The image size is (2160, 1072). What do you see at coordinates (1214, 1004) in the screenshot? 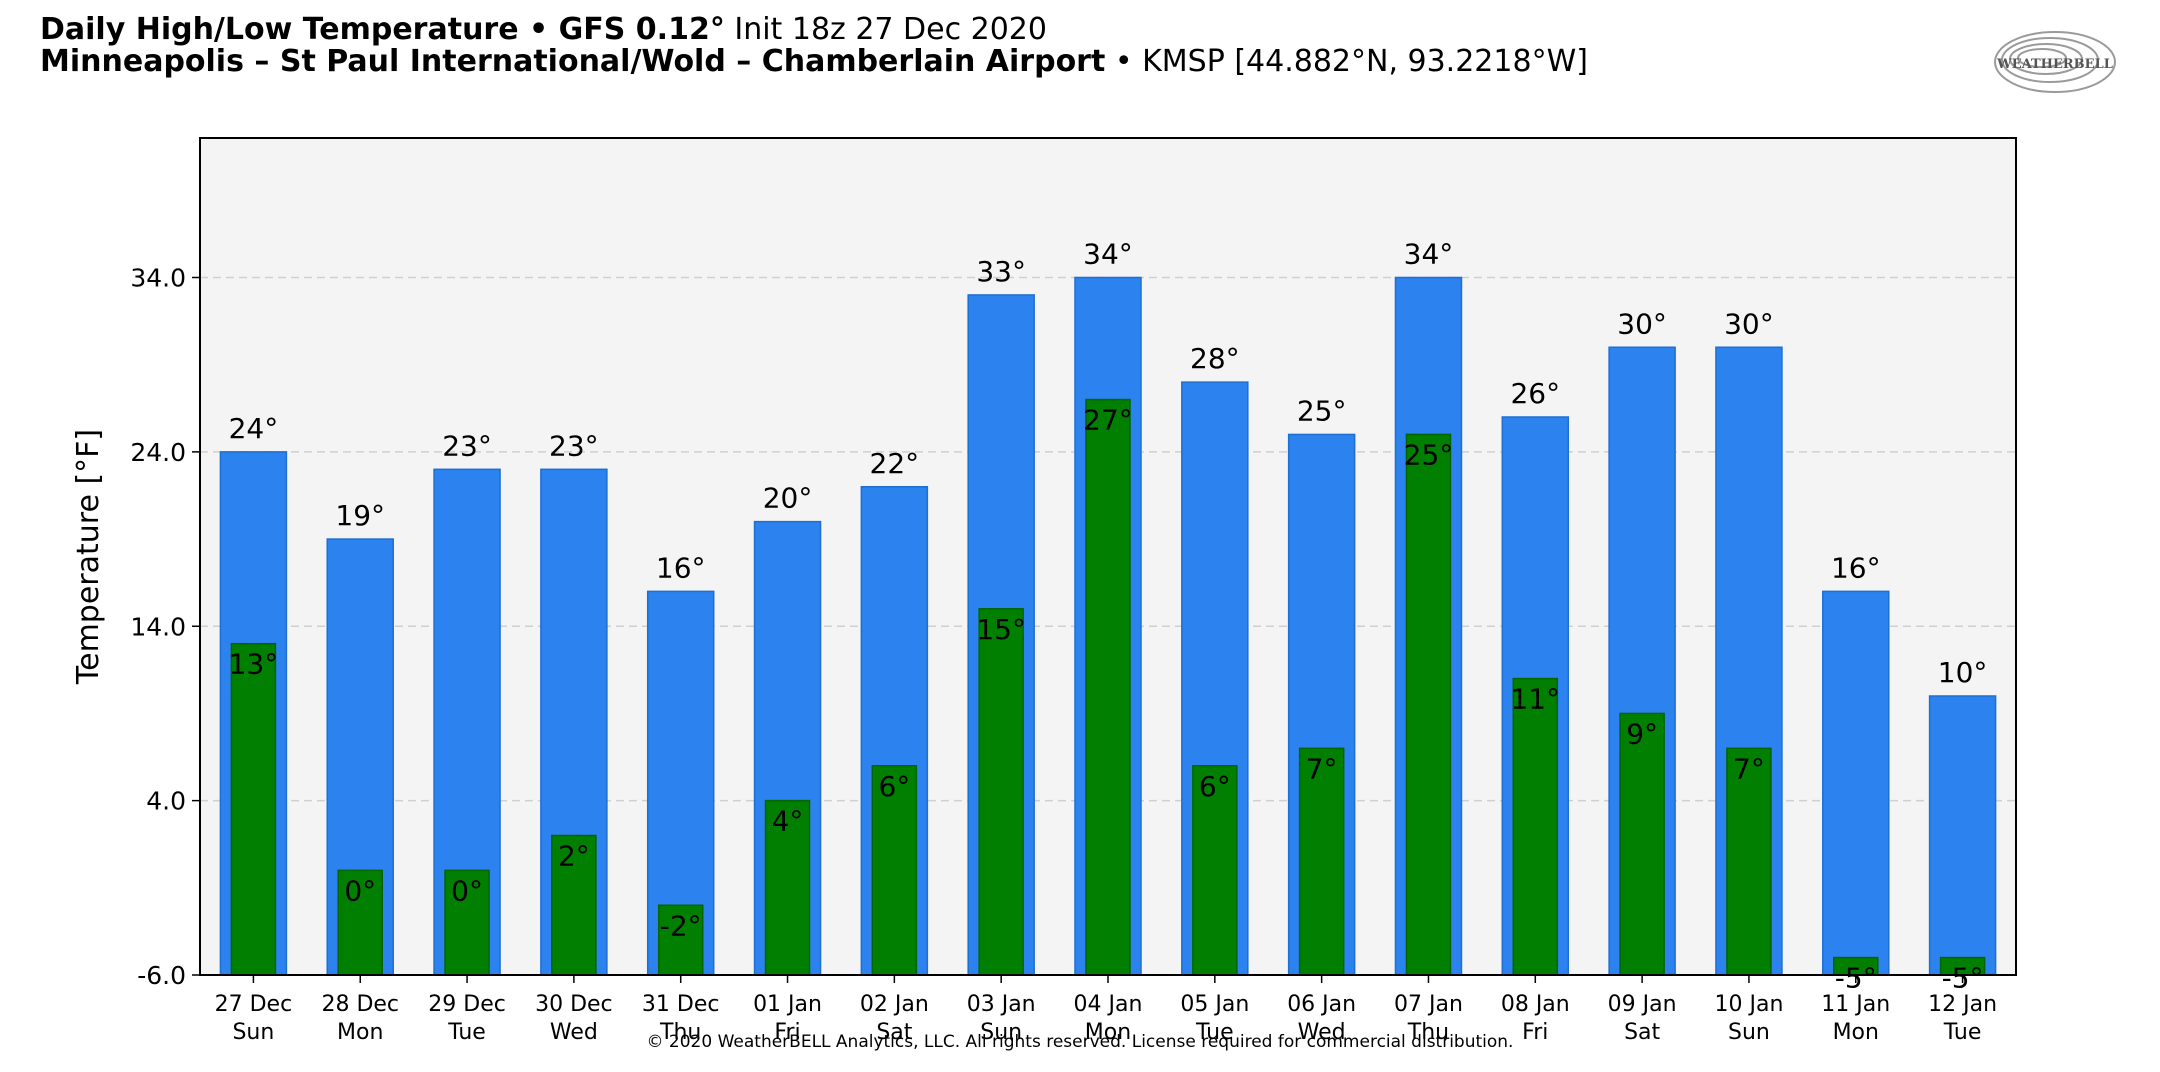
I see `x-tick-label-date: 05 Jan` at bounding box center [1214, 1004].